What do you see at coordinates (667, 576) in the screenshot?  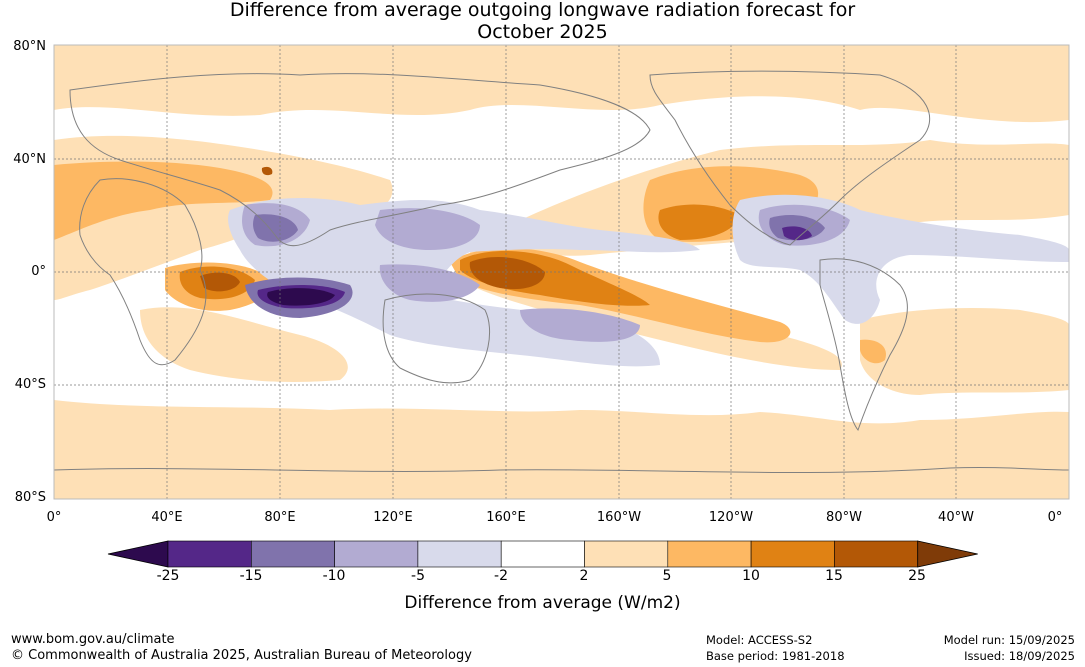 I see `colorbar-tick: 5` at bounding box center [667, 576].